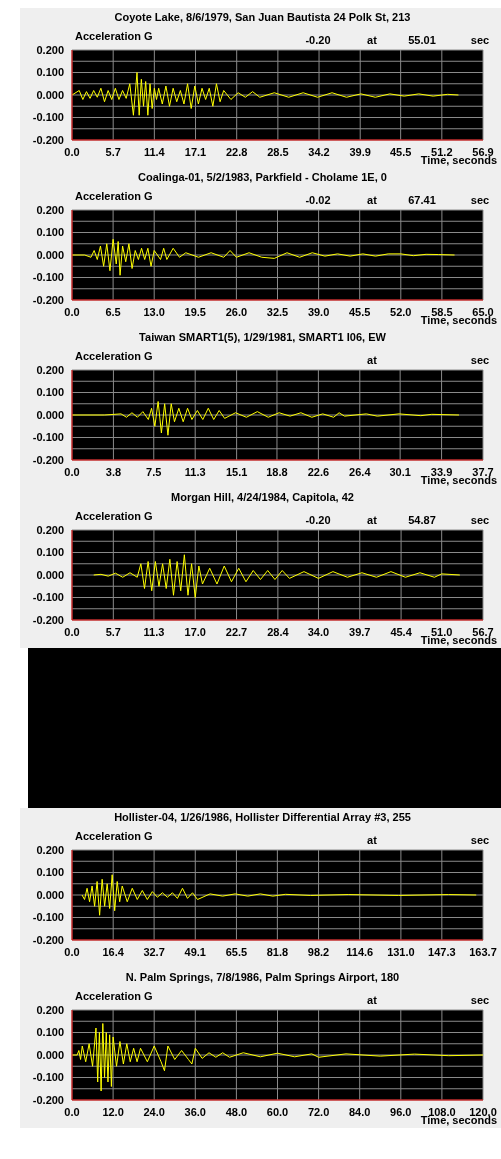 The width and height of the screenshot is (501, 1159). Describe the element at coordinates (401, 311) in the screenshot. I see `x-tick-label: 52.0` at that location.